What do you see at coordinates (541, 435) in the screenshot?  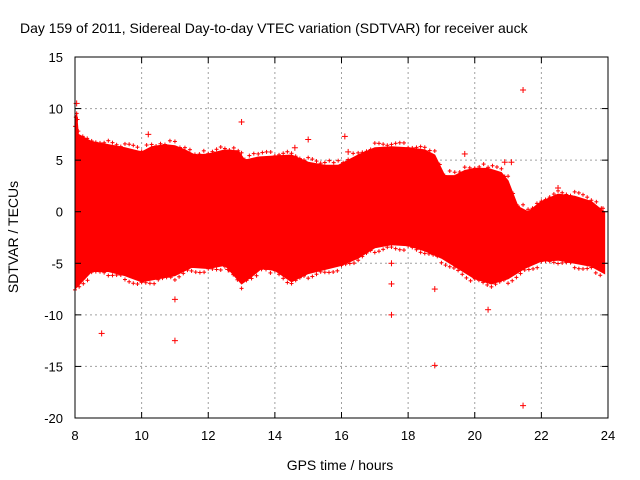 I see `x-tick-label: 22` at bounding box center [541, 435].